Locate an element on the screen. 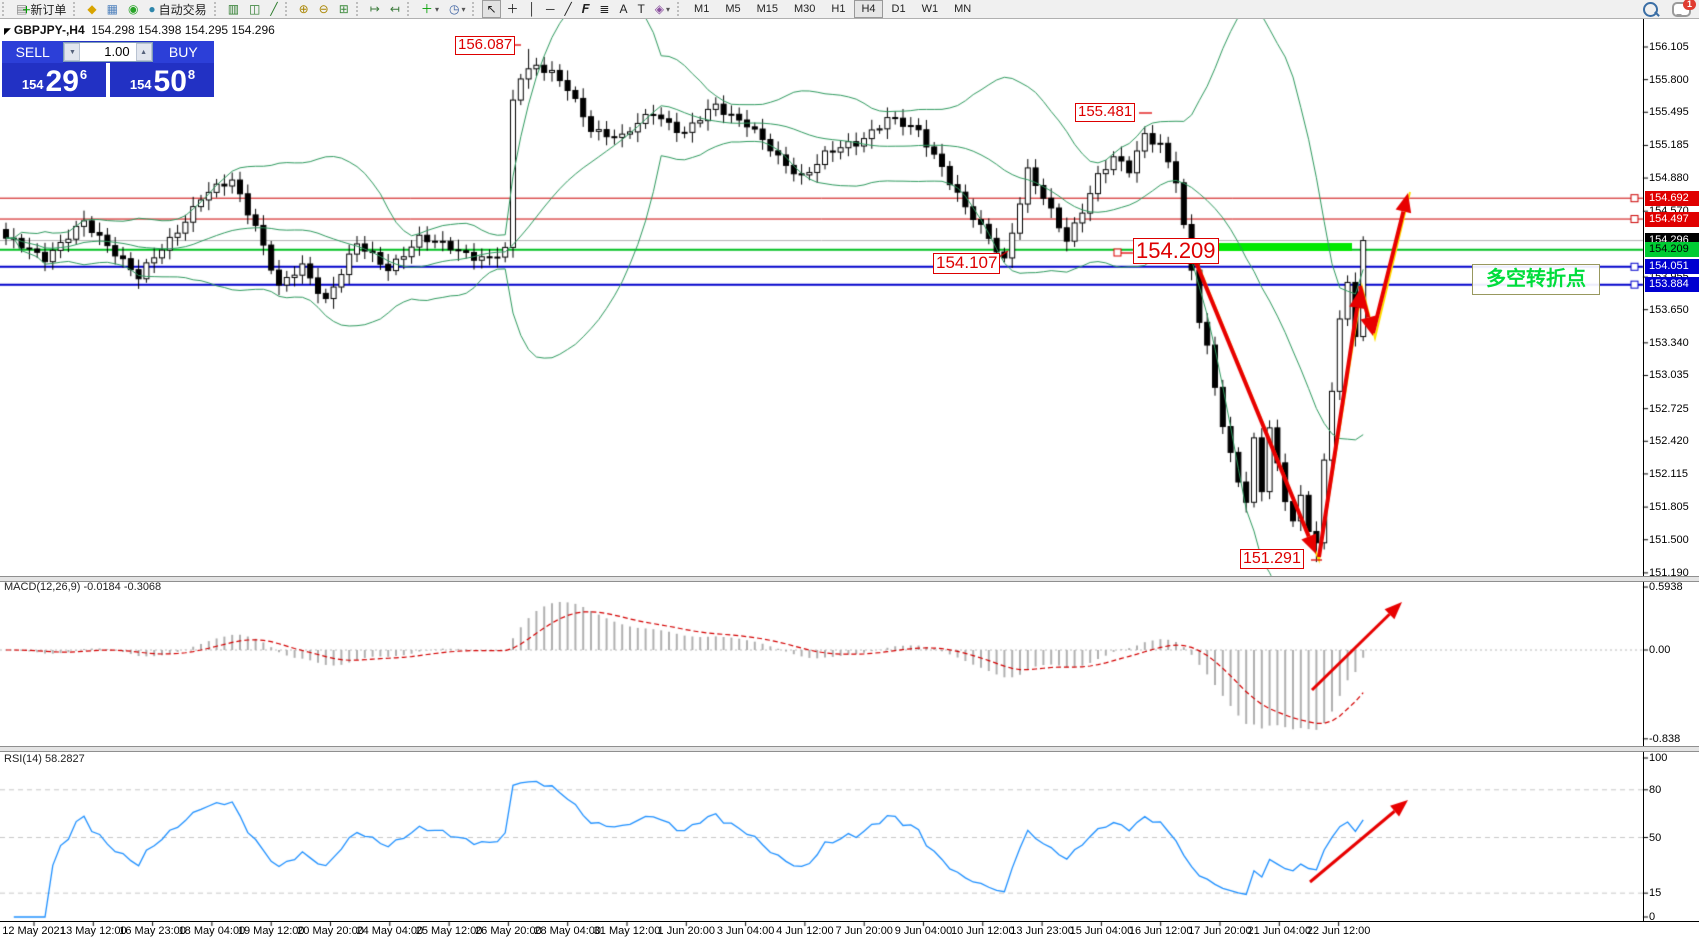 This screenshot has width=1699, height=939. macd-axis-tick: 0.5938 is located at coordinates (1666, 587).